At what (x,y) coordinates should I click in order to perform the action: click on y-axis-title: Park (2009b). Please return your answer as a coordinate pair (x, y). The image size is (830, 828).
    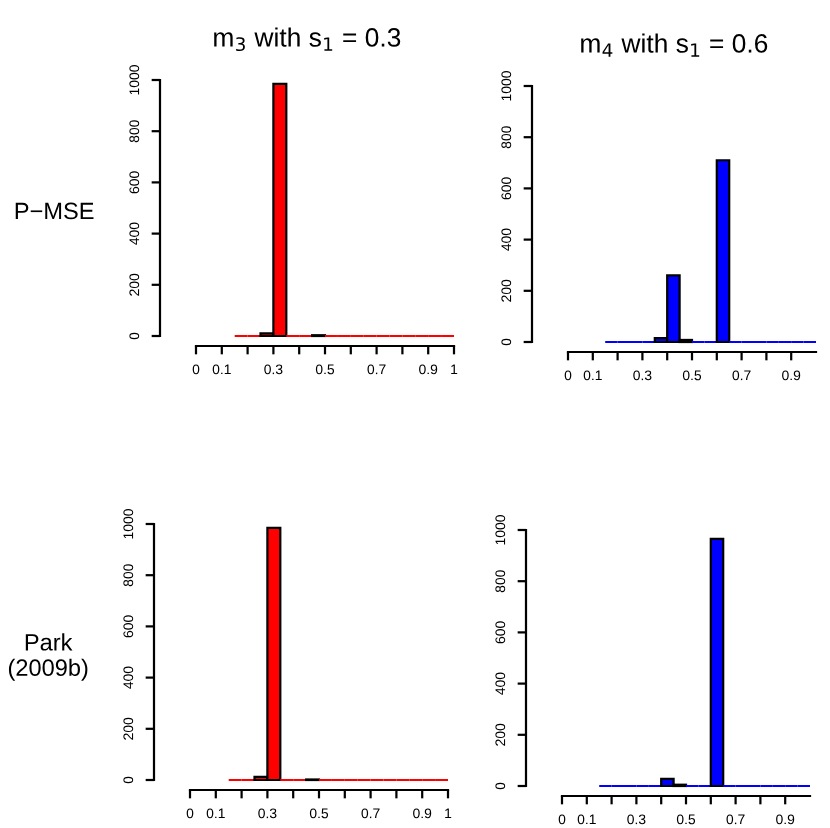
    Looking at the image, I should click on (48, 657).